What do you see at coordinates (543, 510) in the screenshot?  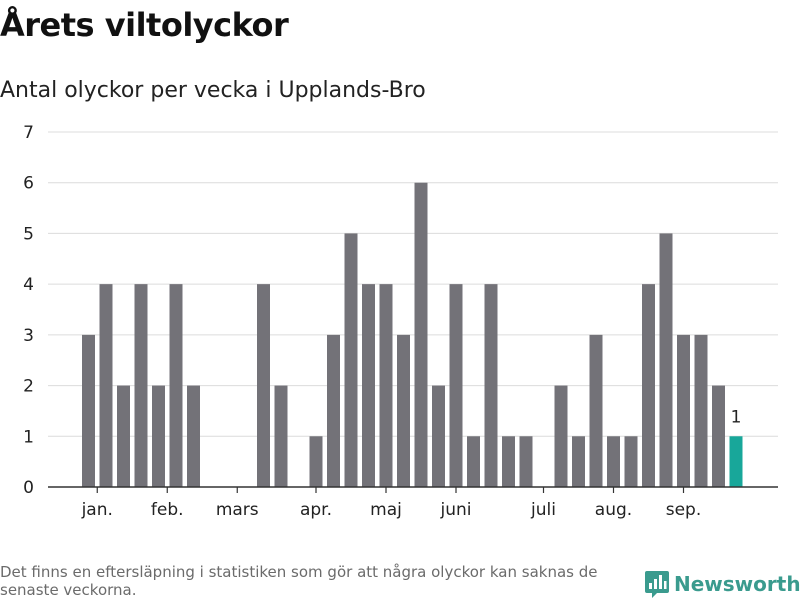 I see `x-tick-label: juli` at bounding box center [543, 510].